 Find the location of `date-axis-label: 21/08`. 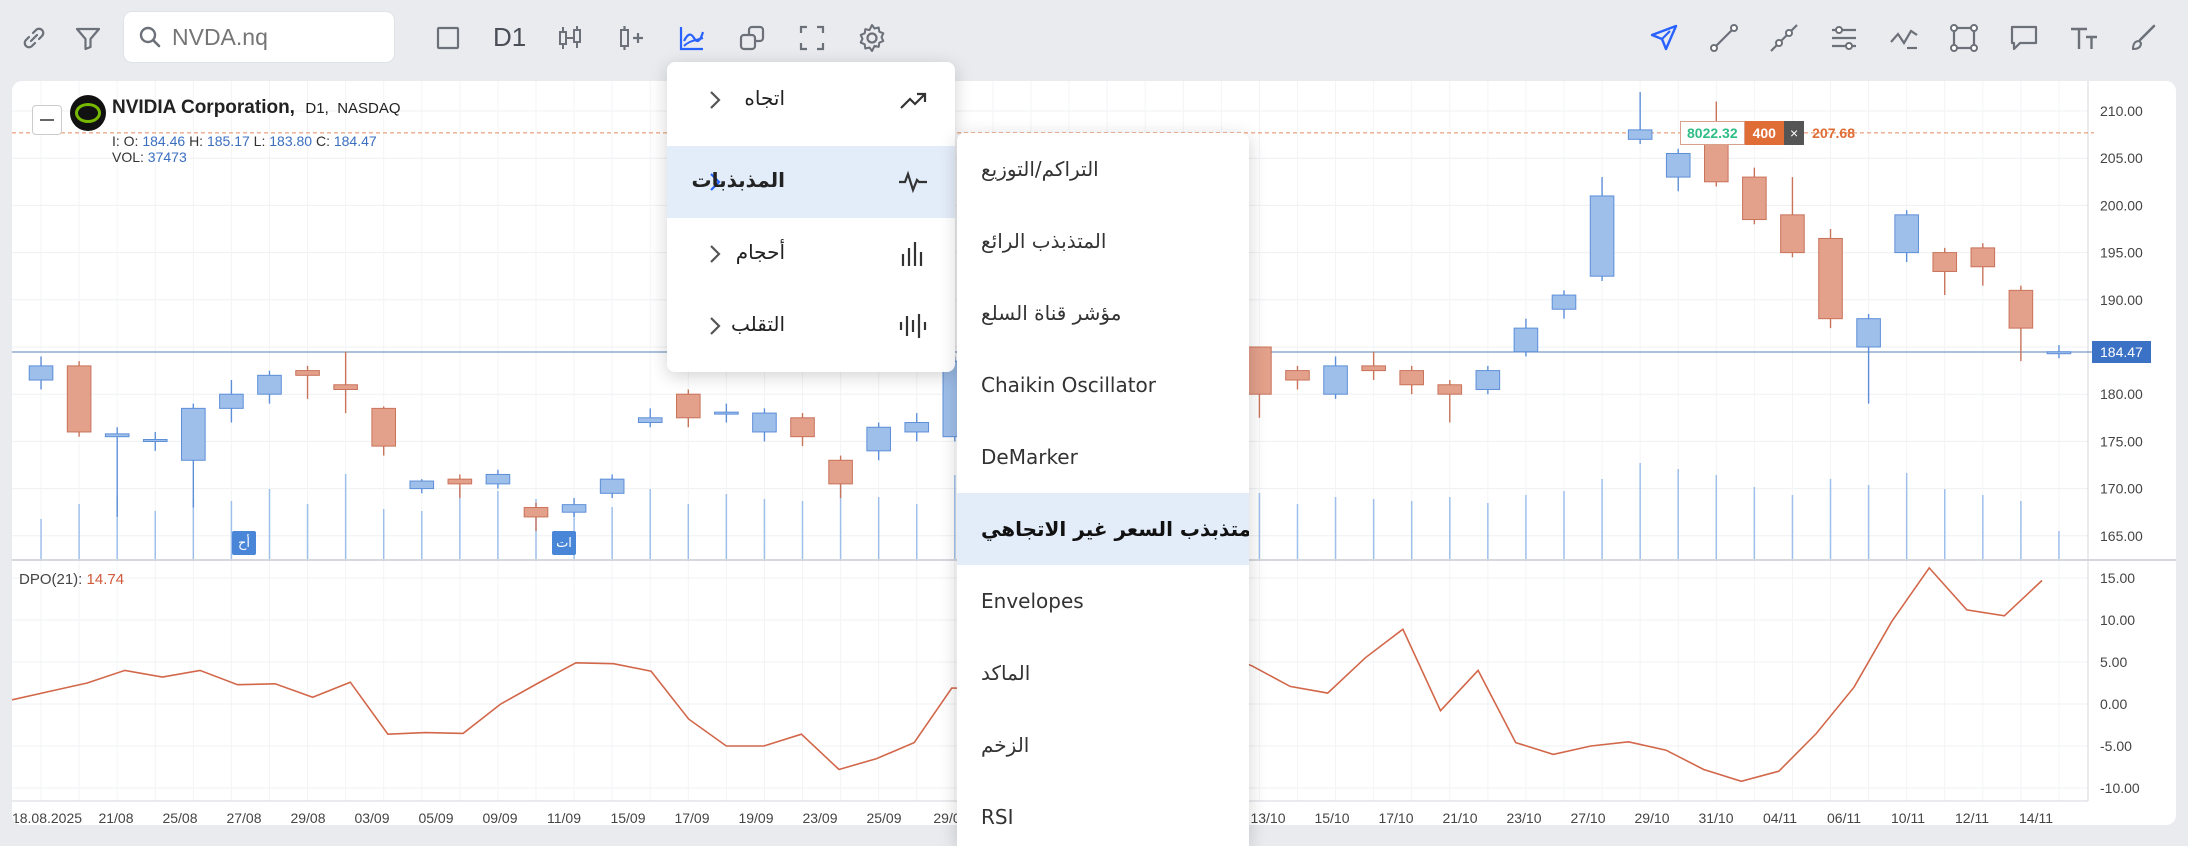

date-axis-label: 21/08 is located at coordinates (115, 817).